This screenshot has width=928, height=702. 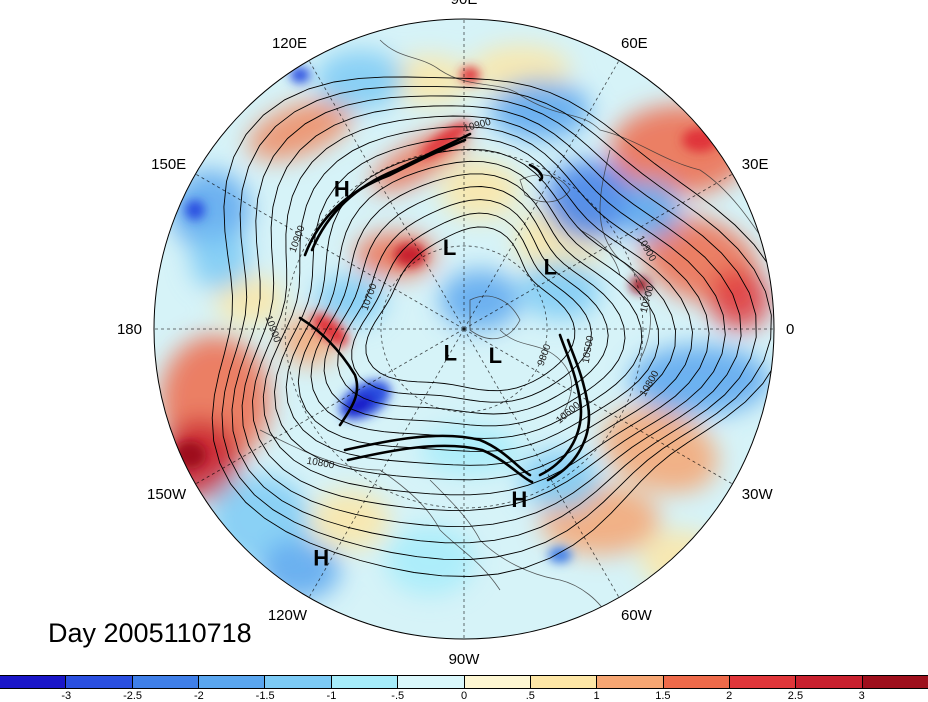 I want to click on colorbar-tick-label: 1.5, so click(x=663, y=696).